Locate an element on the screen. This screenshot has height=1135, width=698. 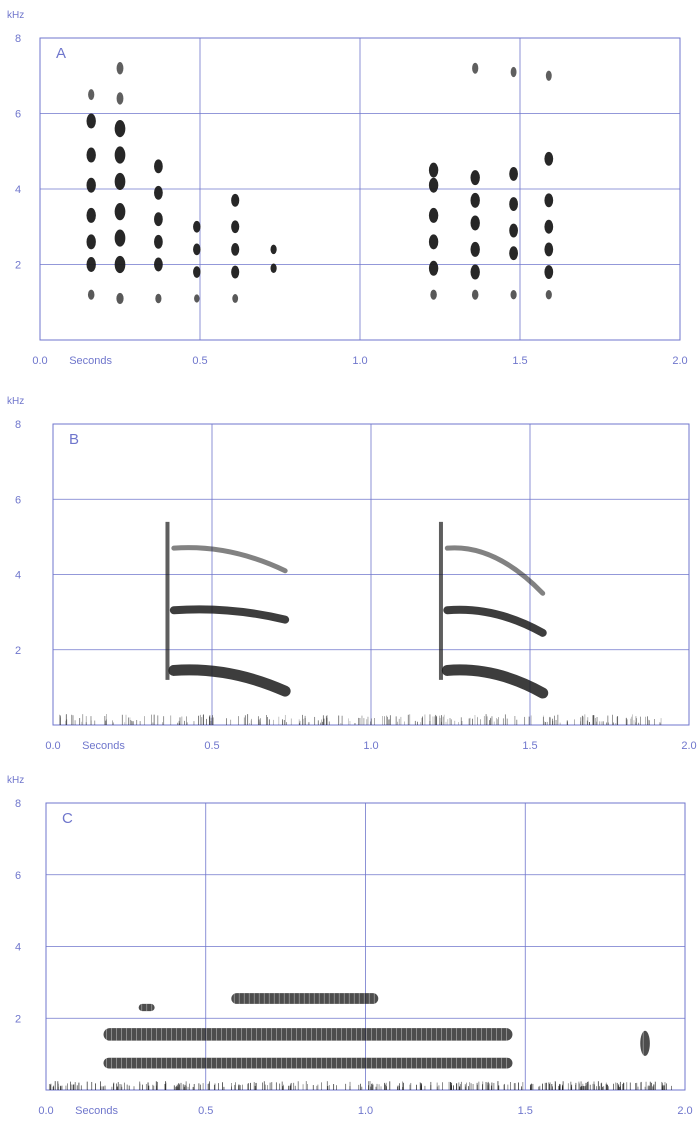
chart-b-x-tick-label: 1.0 is located at coordinates (370, 746).